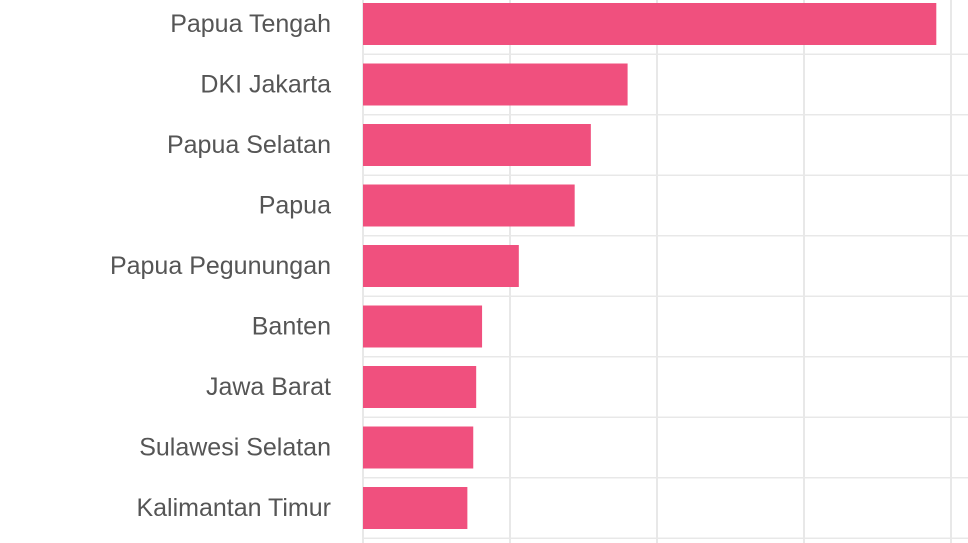 The image size is (968, 543). Describe the element at coordinates (249, 145) in the screenshot. I see `category-label: Papua Selatan` at that location.